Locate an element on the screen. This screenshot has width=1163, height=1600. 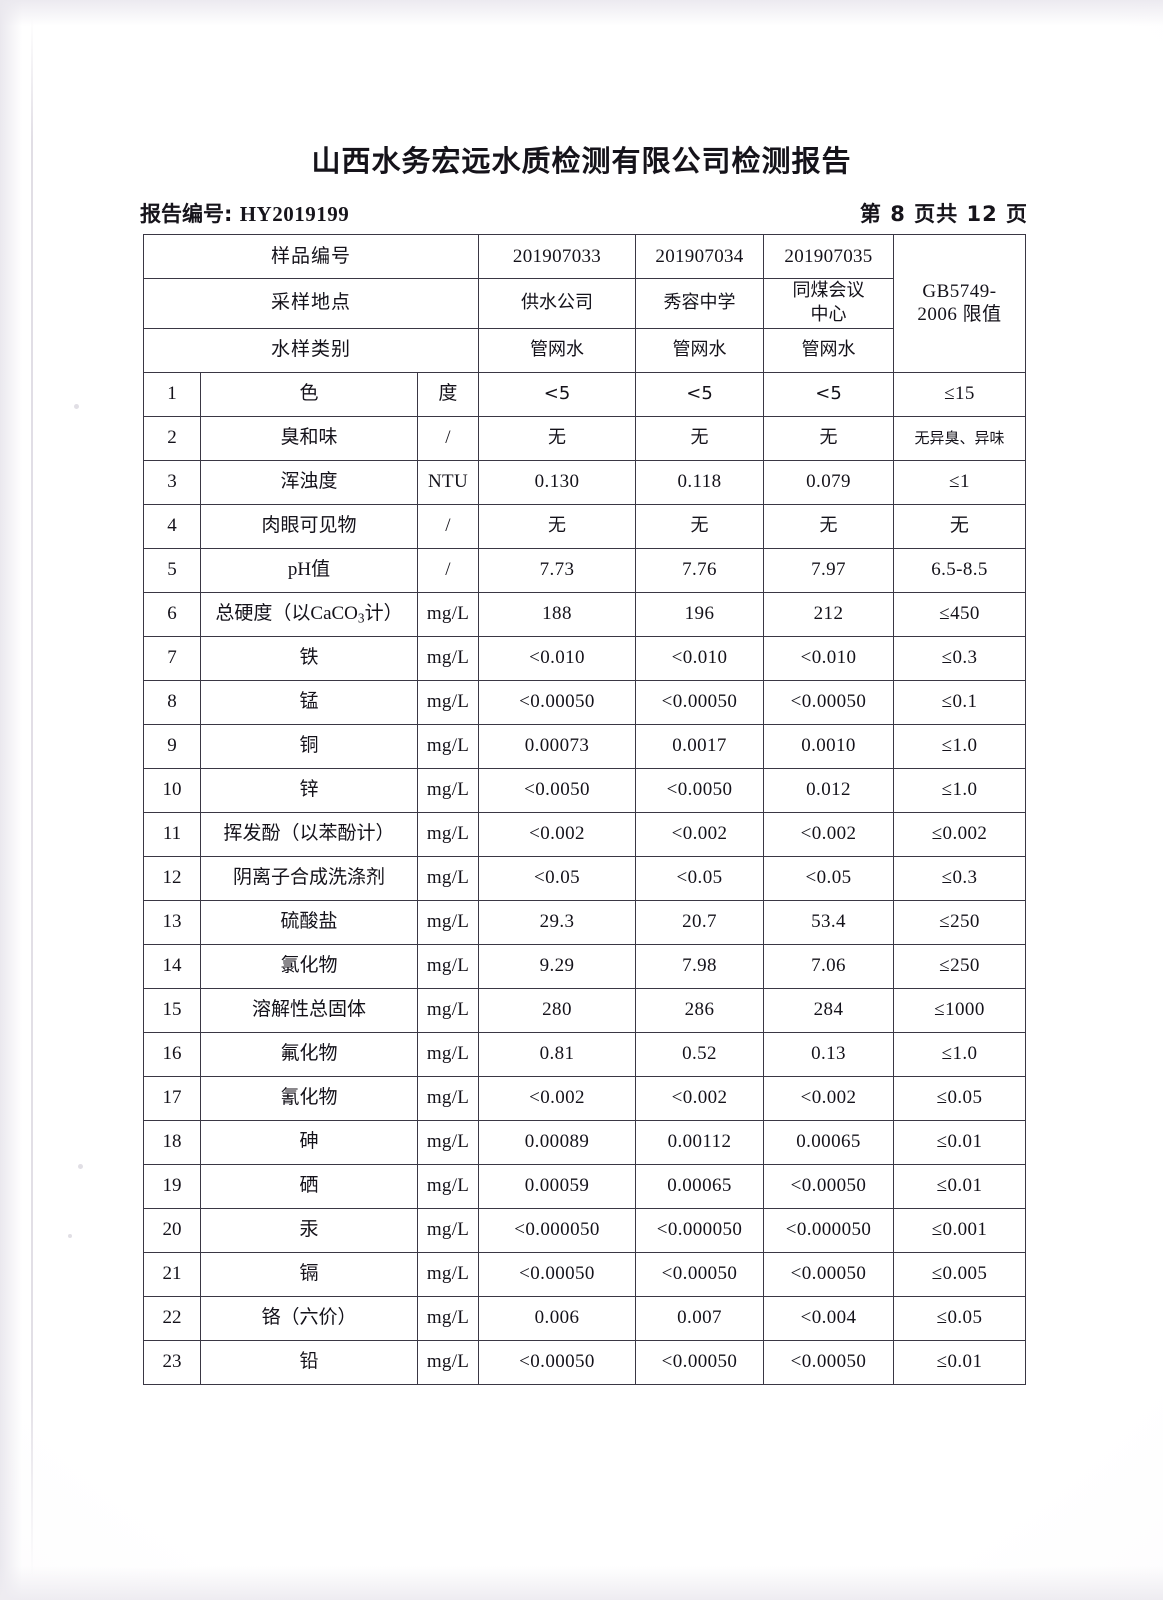
report-number: 报告编号: HY2019199 is located at coordinates (244, 213).